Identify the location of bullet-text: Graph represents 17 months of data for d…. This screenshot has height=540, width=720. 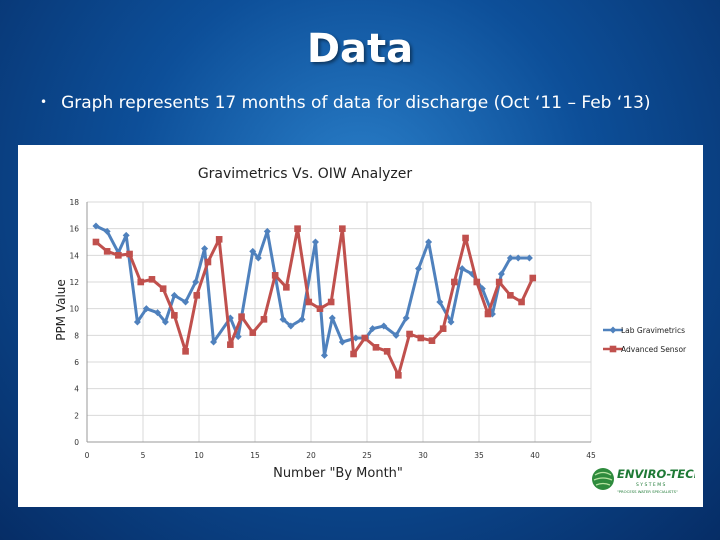
(356, 103).